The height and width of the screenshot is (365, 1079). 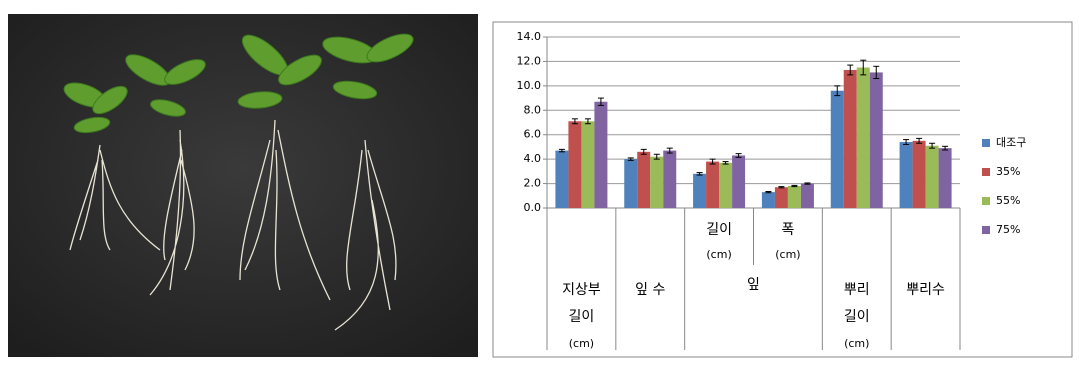 What do you see at coordinates (533, 109) in the screenshot?
I see `y-tick-label: 8.0` at bounding box center [533, 109].